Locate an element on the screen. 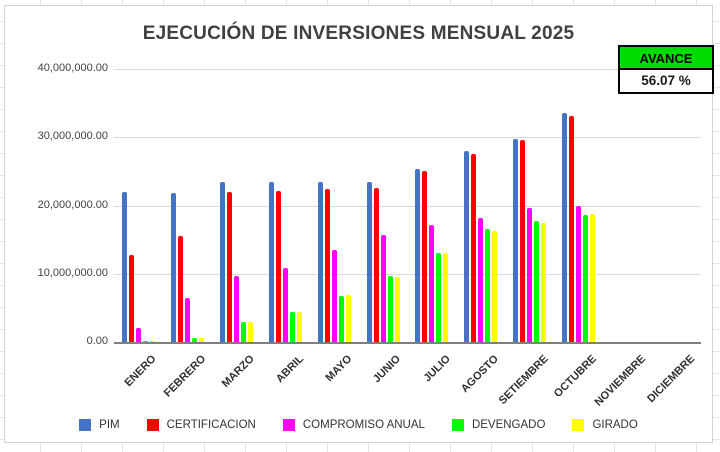 The width and height of the screenshot is (720, 452). bar-group-setiembre is located at coordinates (529, 205).